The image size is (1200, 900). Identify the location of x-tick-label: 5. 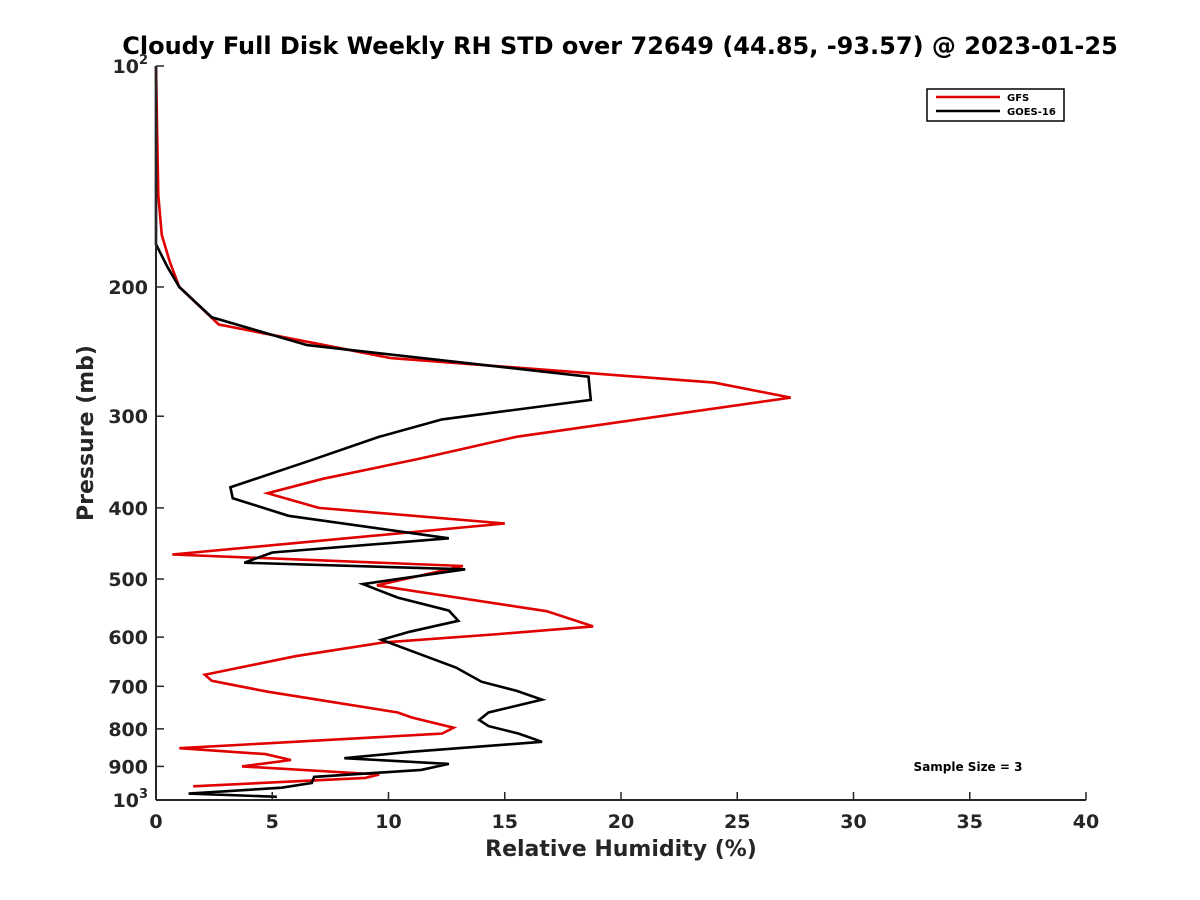
(272, 822).